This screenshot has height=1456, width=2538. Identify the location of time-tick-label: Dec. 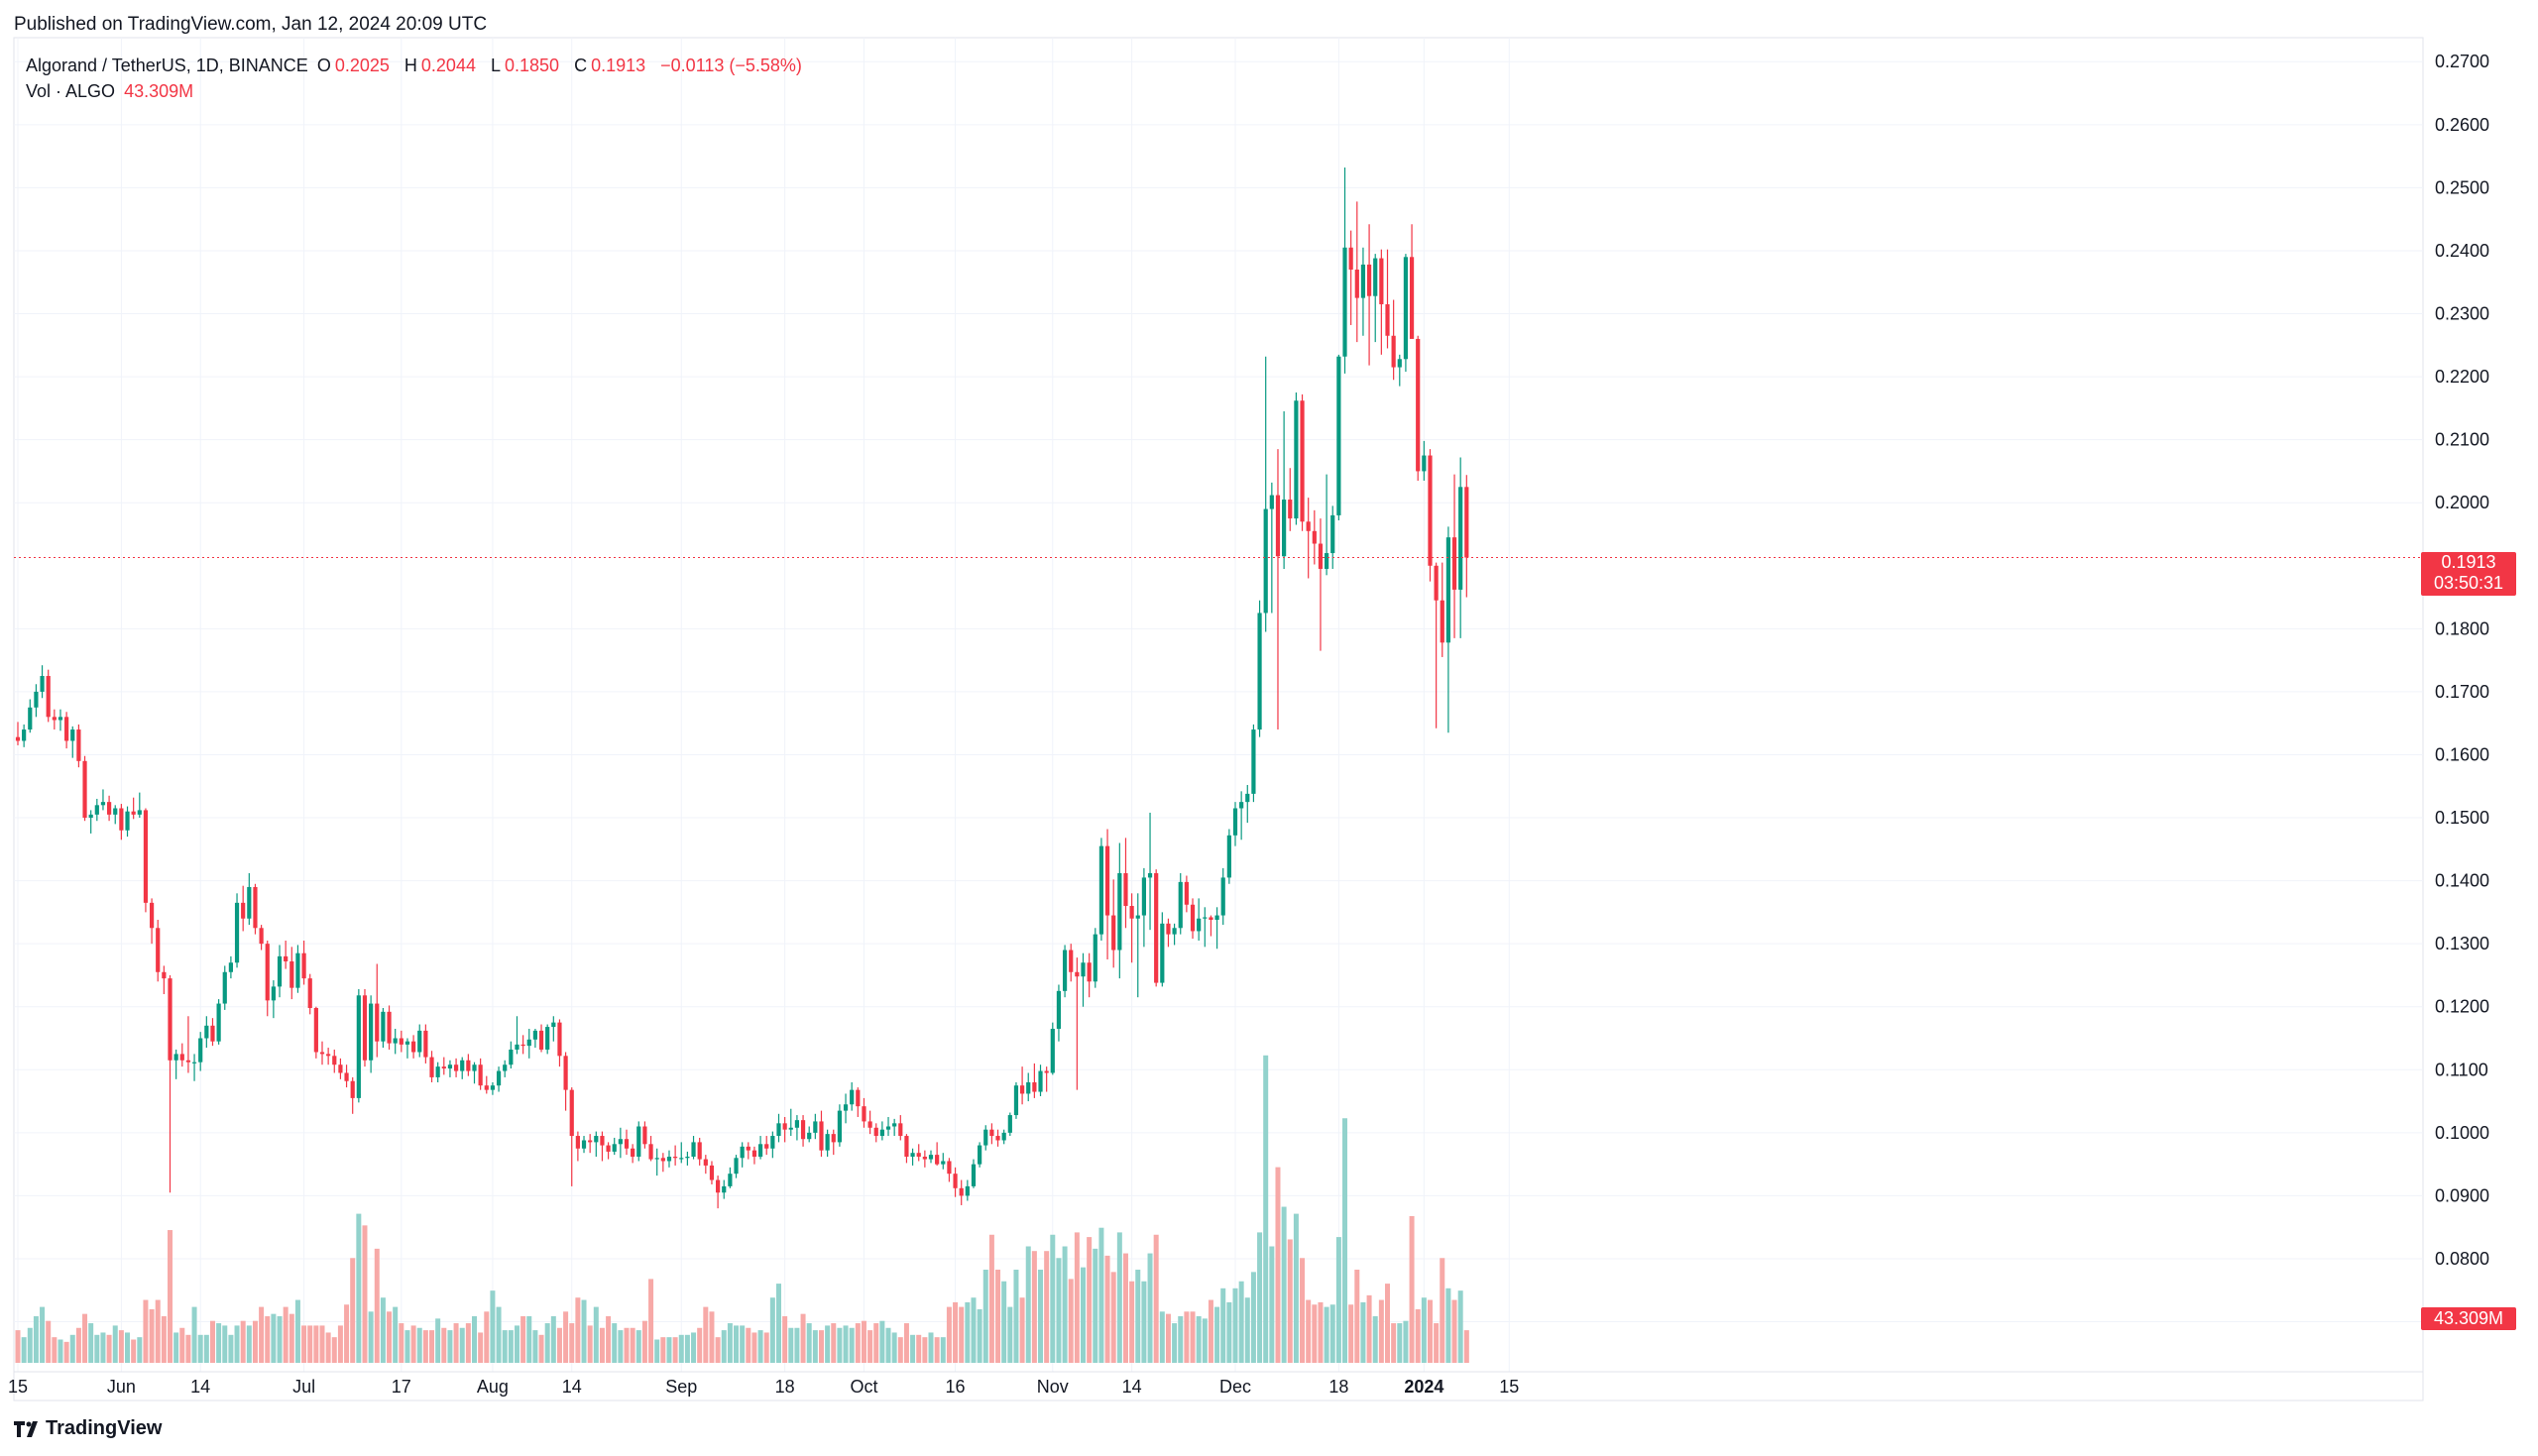
(1235, 1387).